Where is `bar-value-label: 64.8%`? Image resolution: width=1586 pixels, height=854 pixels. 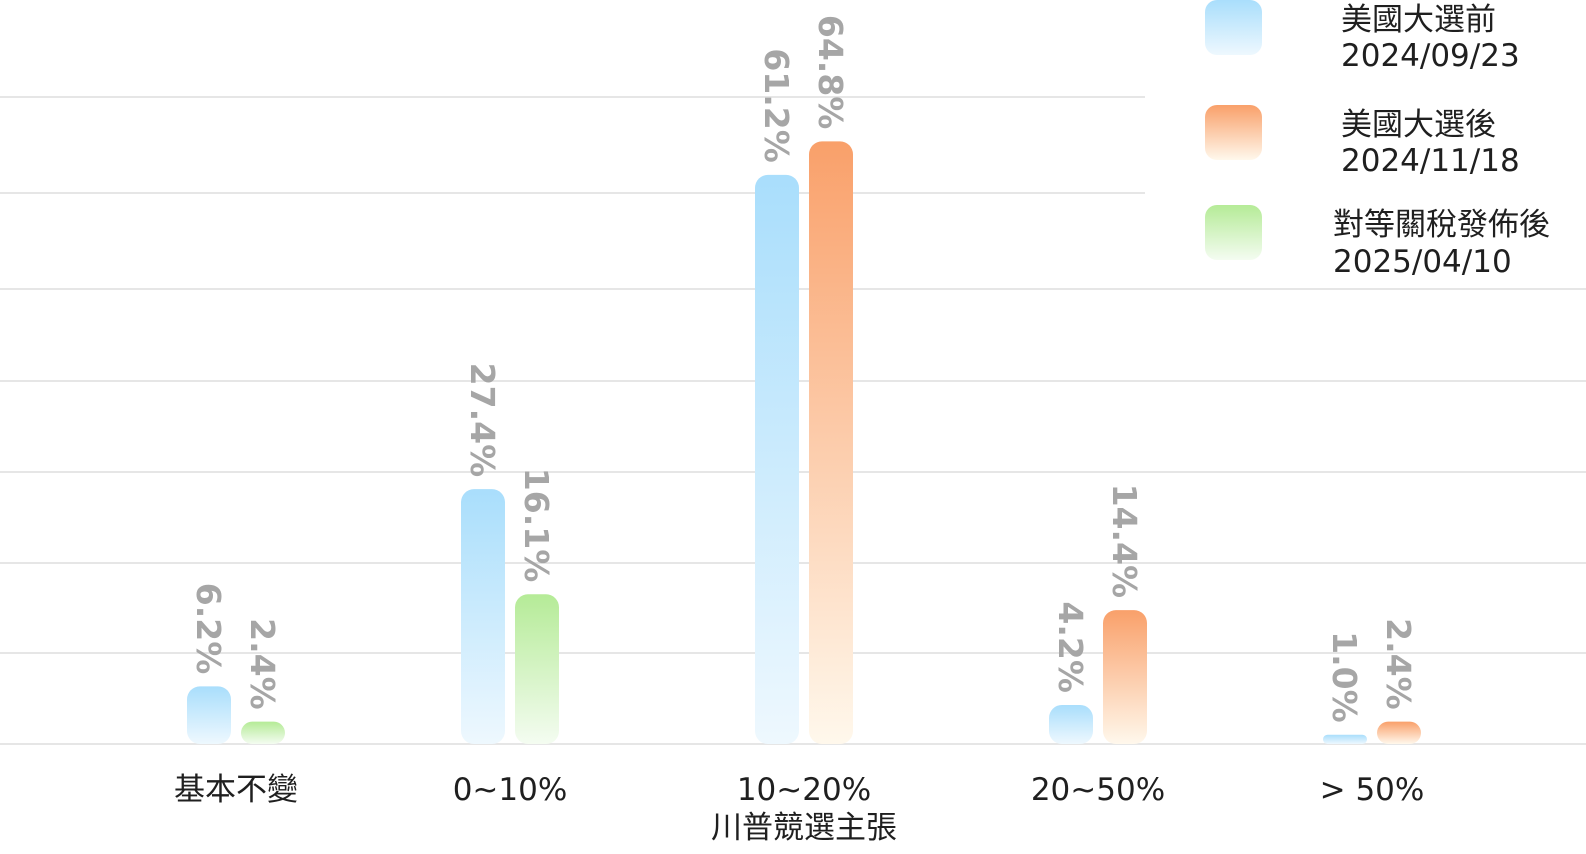
bar-value-label: 64.8% is located at coordinates (830, 72).